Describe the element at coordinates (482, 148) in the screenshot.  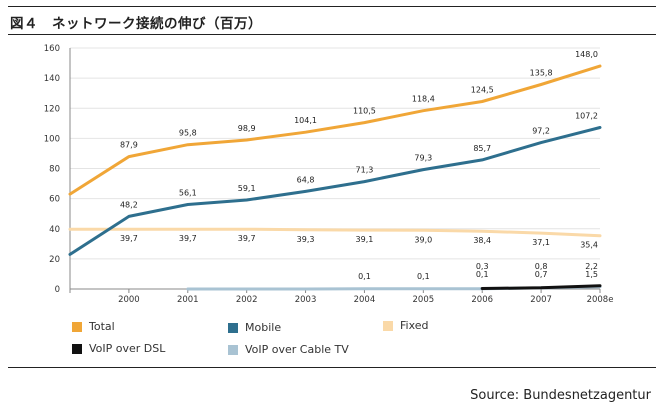
I see `data-label-mobile: 85,7` at that location.